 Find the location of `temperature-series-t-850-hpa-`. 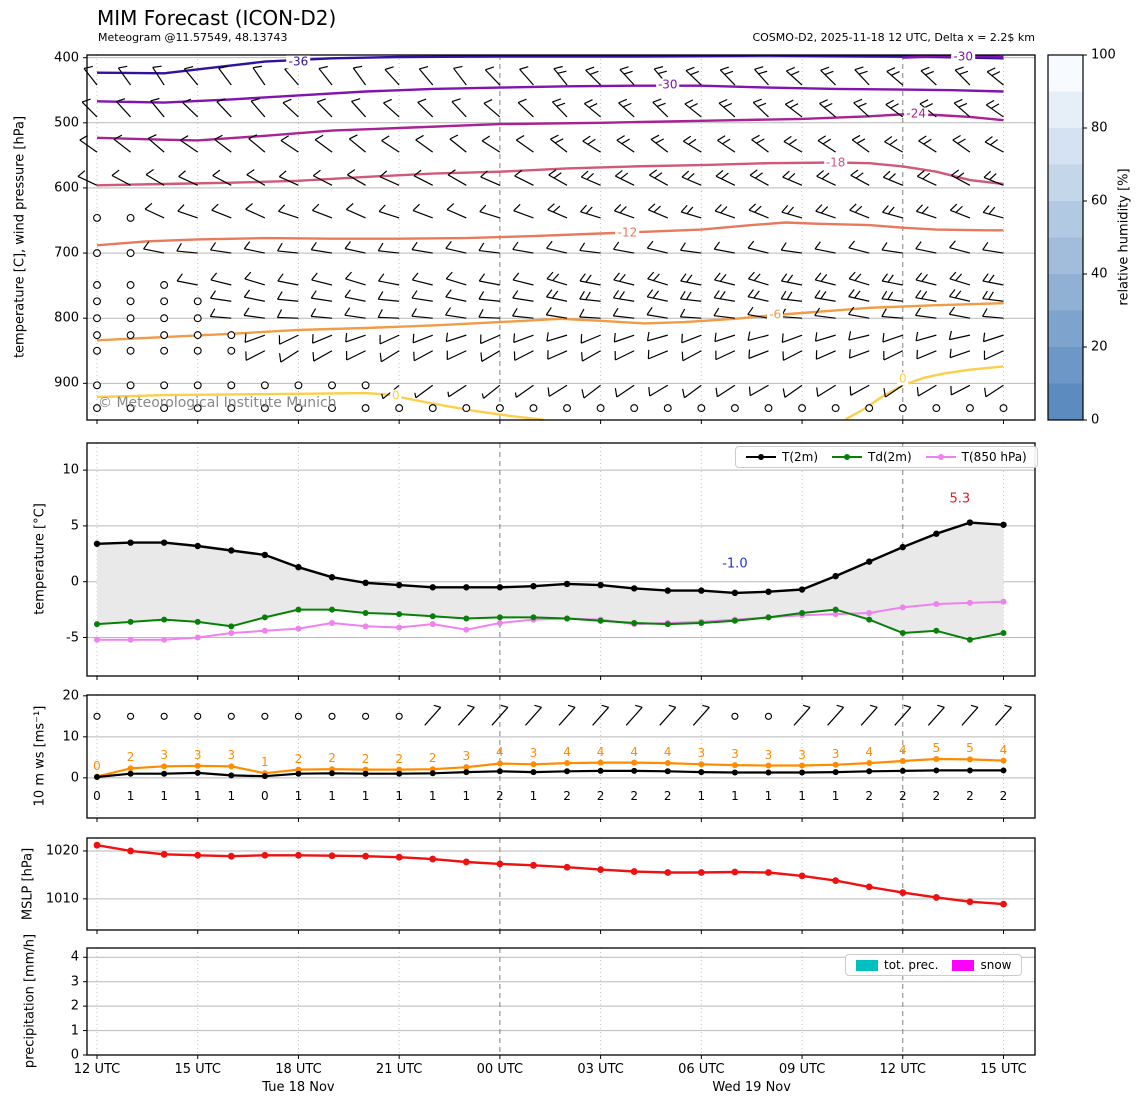

temperature-series-t-850-hpa- is located at coordinates (550, 620).